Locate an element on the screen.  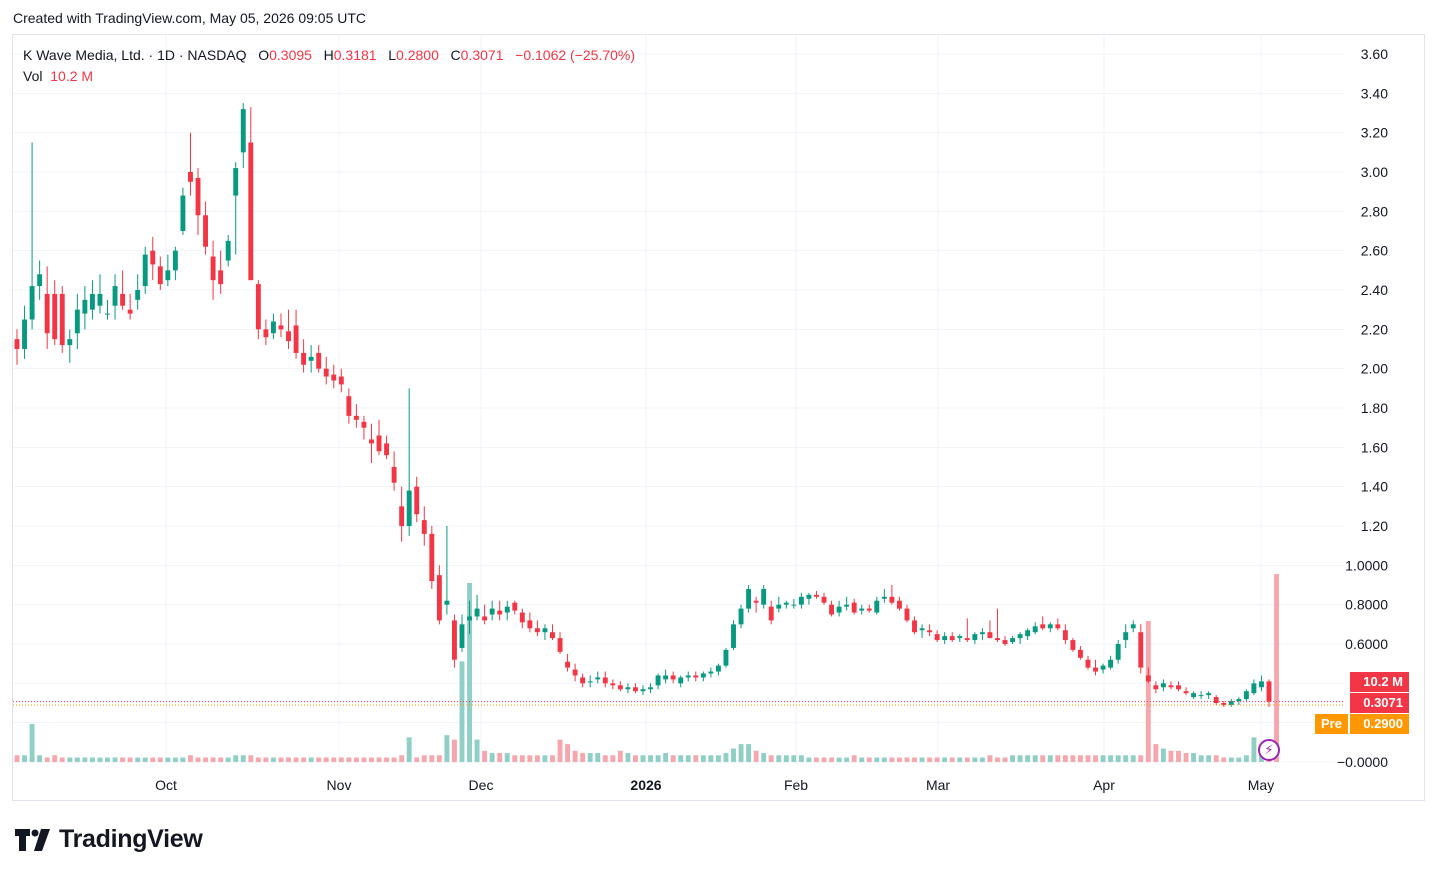
premarket-label-badge: Pre is located at coordinates (1331, 724).